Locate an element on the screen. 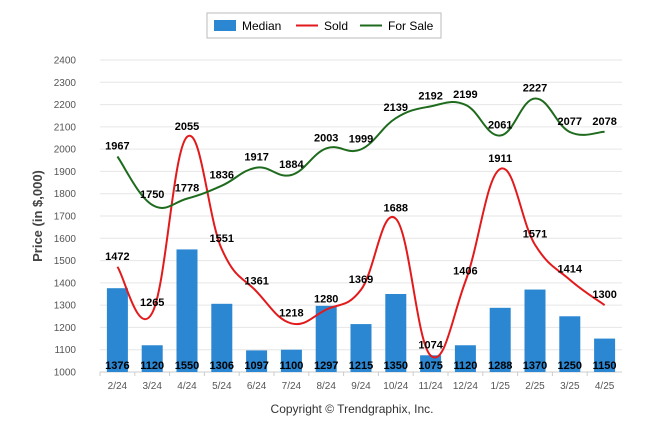  for-sale-value-label: 2077 is located at coordinates (570, 122).